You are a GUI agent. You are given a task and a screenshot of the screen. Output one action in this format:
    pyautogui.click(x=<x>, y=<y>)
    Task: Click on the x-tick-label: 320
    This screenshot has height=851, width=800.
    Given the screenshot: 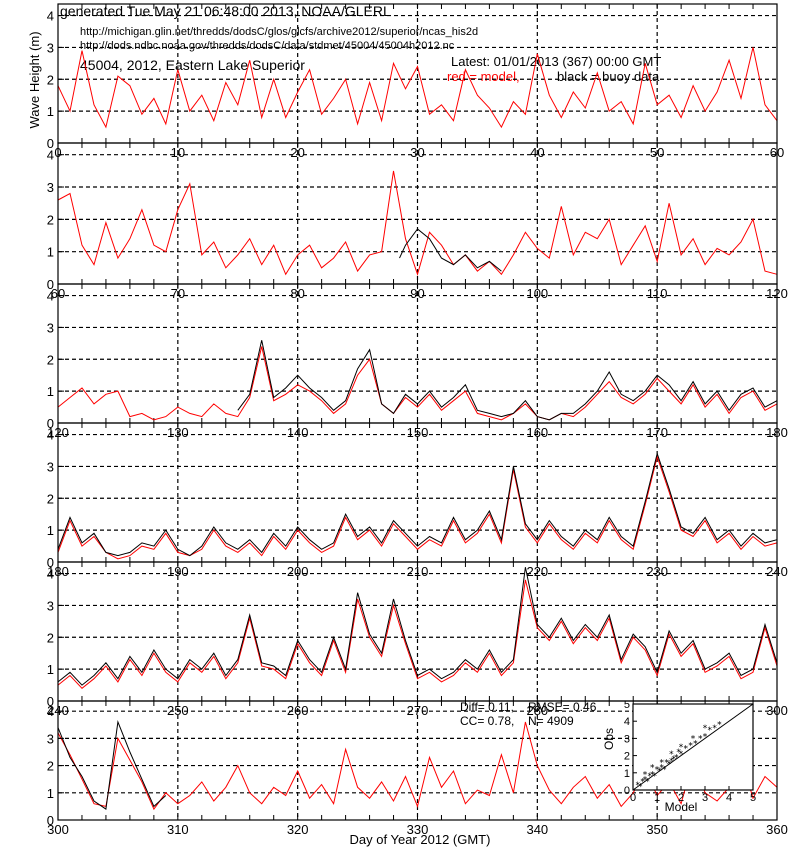 What is the action you would take?
    pyautogui.click(x=298, y=829)
    